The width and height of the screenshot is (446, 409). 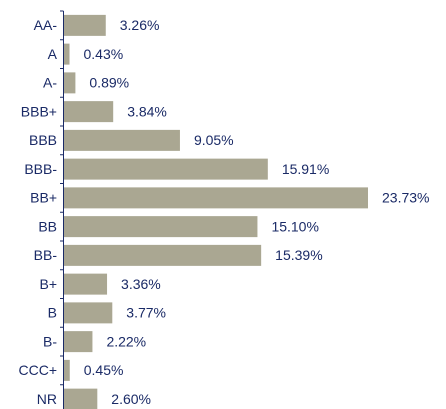 I want to click on value-label: 3.84%, so click(x=147, y=111).